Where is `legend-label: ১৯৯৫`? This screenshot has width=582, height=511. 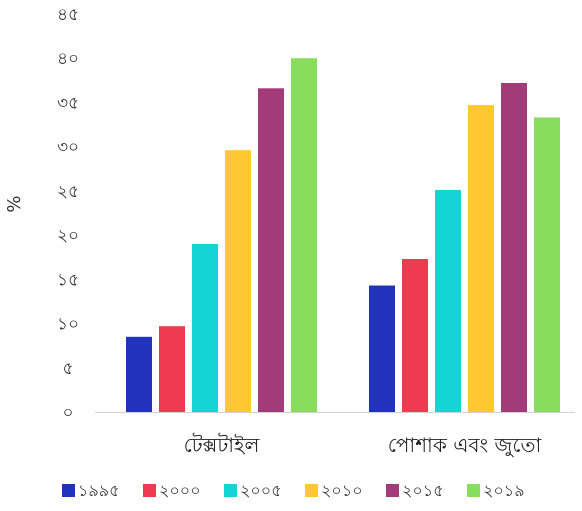 legend-label: ১৯৯৫ is located at coordinates (99, 490).